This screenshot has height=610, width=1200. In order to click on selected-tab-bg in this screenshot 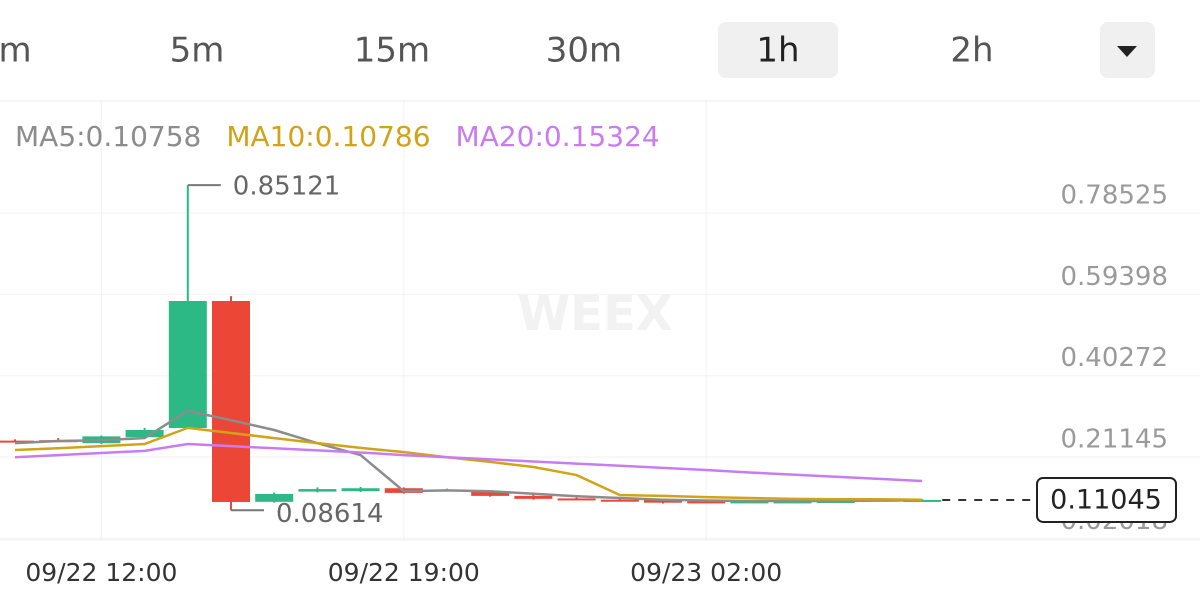, I will do `click(778, 50)`.